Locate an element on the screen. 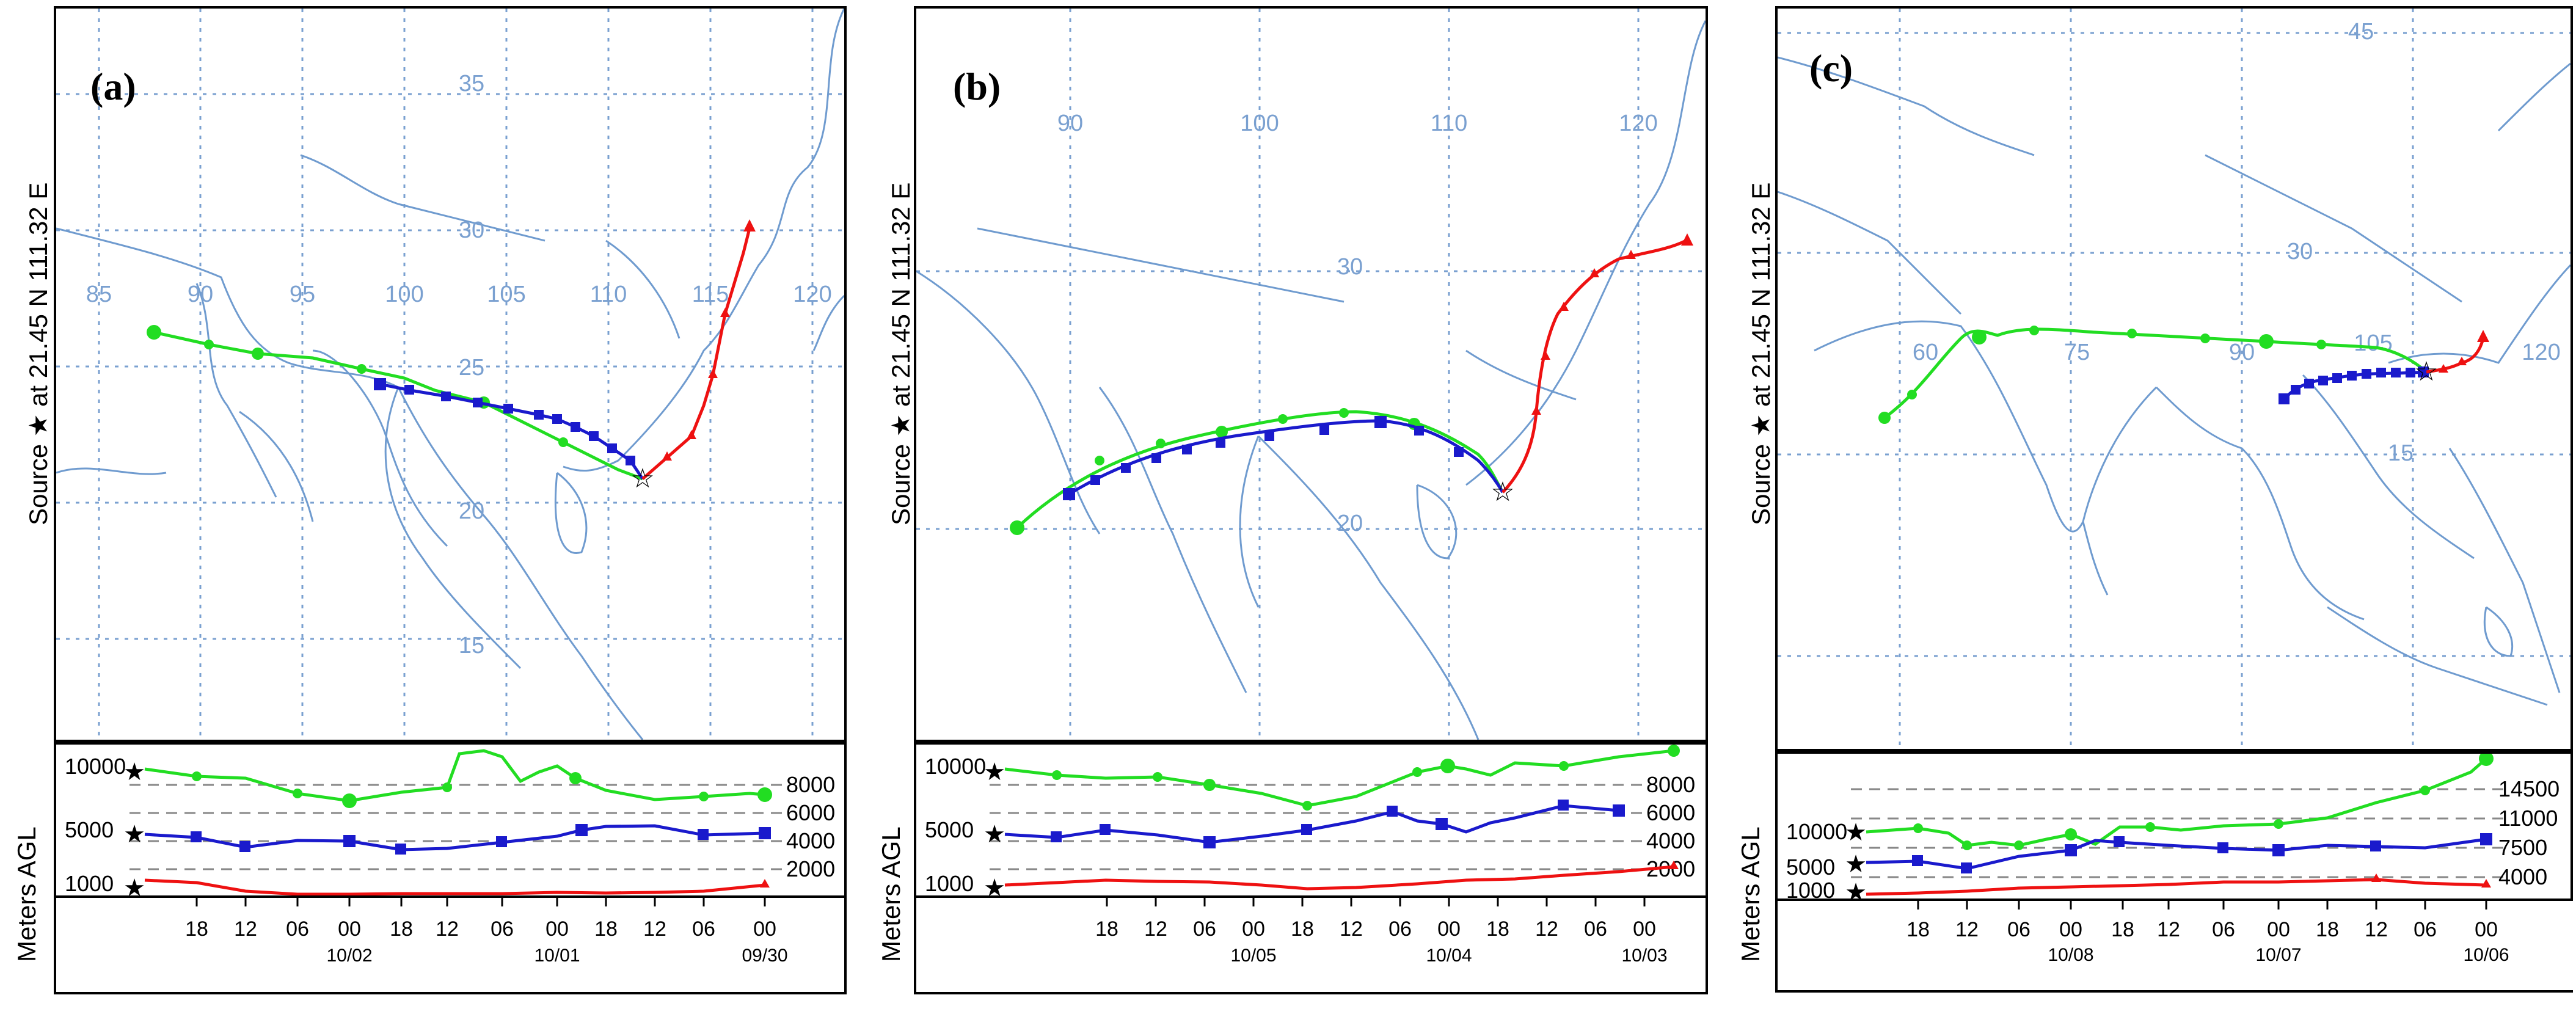  lat-label: 45 is located at coordinates (2361, 32).